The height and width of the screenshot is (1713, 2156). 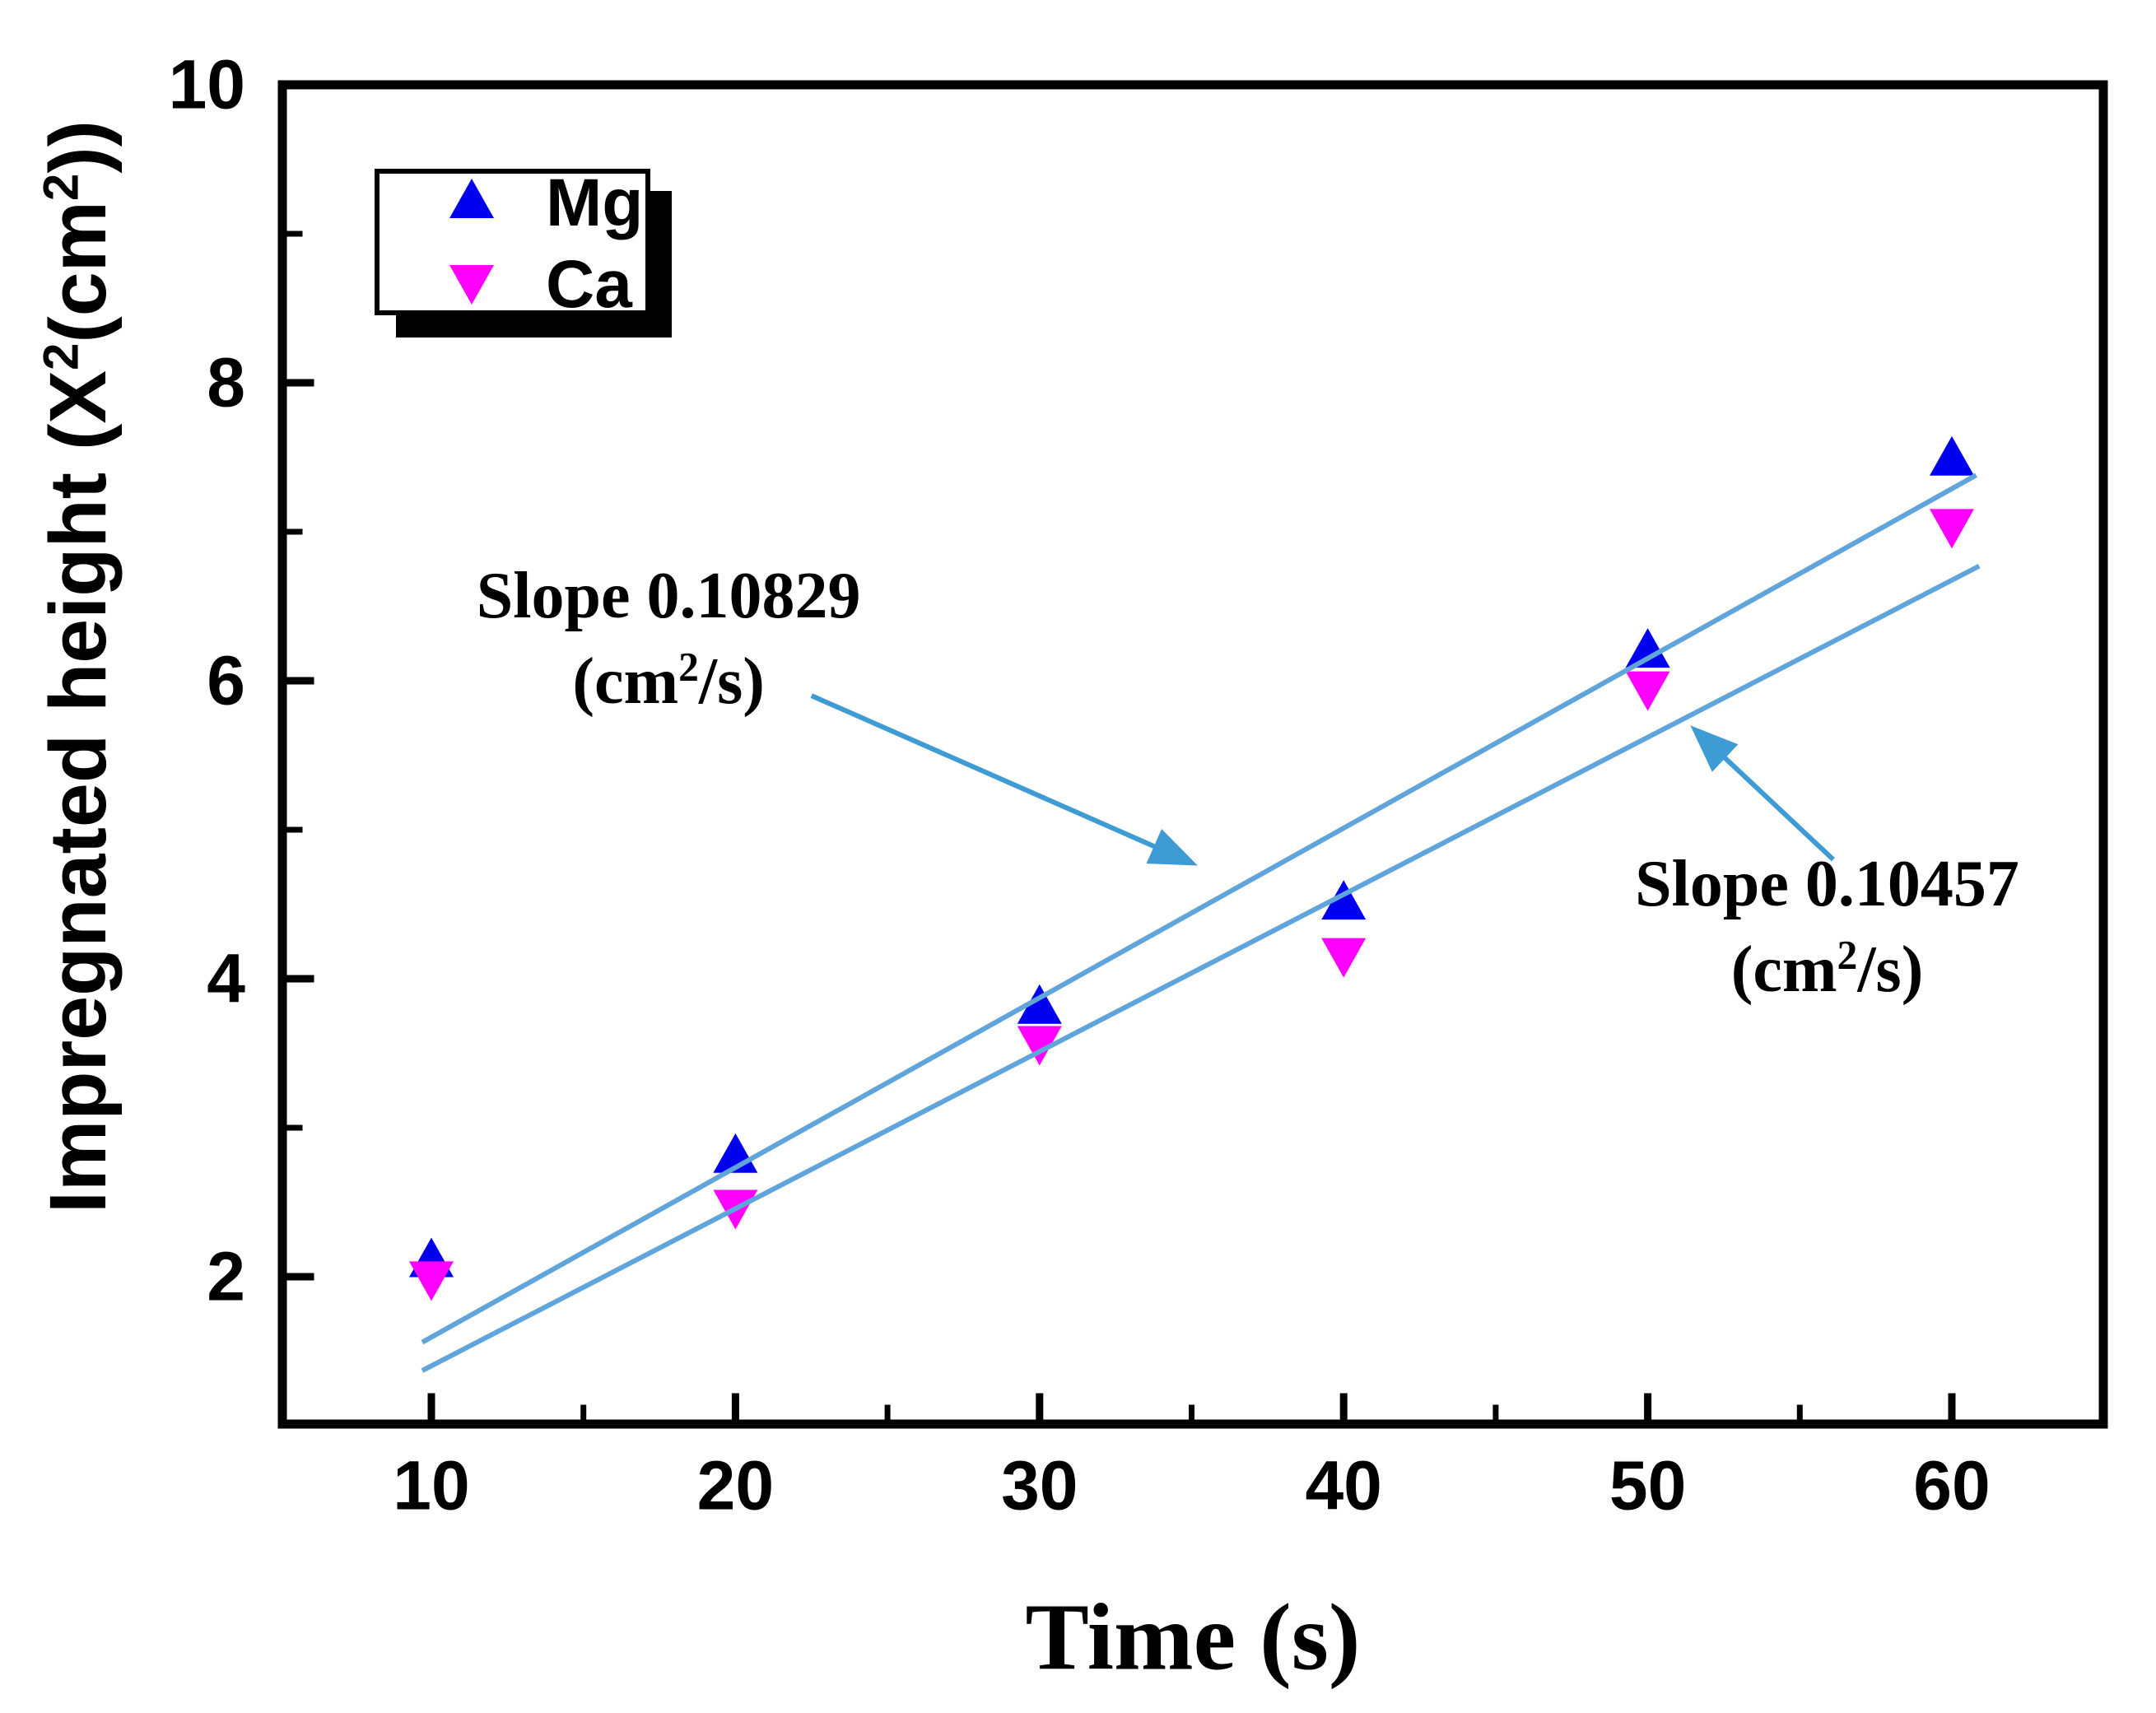 What do you see at coordinates (471, 285) in the screenshot?
I see `ca-triangle-icon` at bounding box center [471, 285].